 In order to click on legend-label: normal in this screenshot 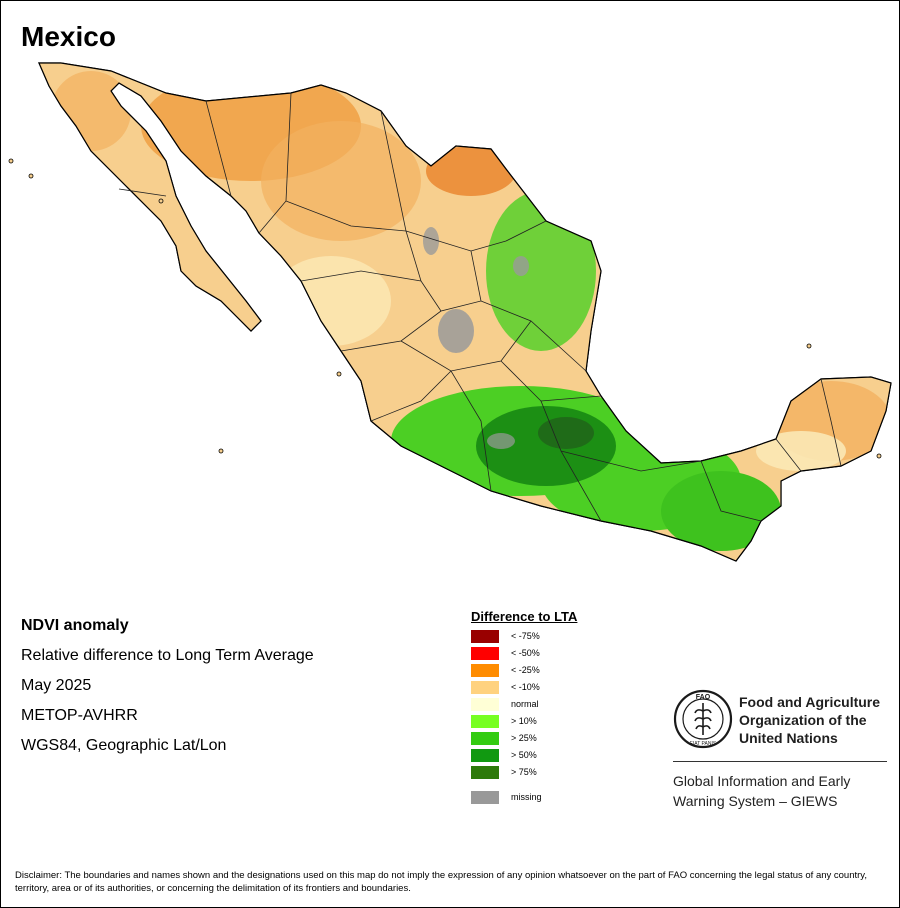, I will do `click(525, 704)`.